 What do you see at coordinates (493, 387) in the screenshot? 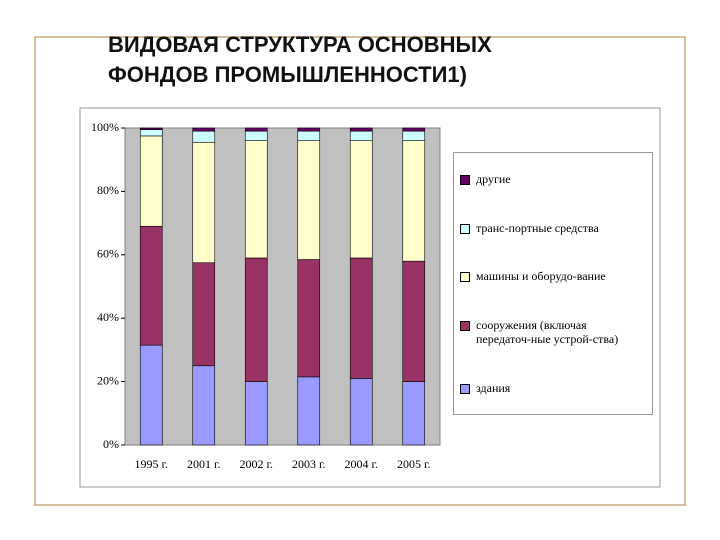
I see `legend-label: здания` at bounding box center [493, 387].